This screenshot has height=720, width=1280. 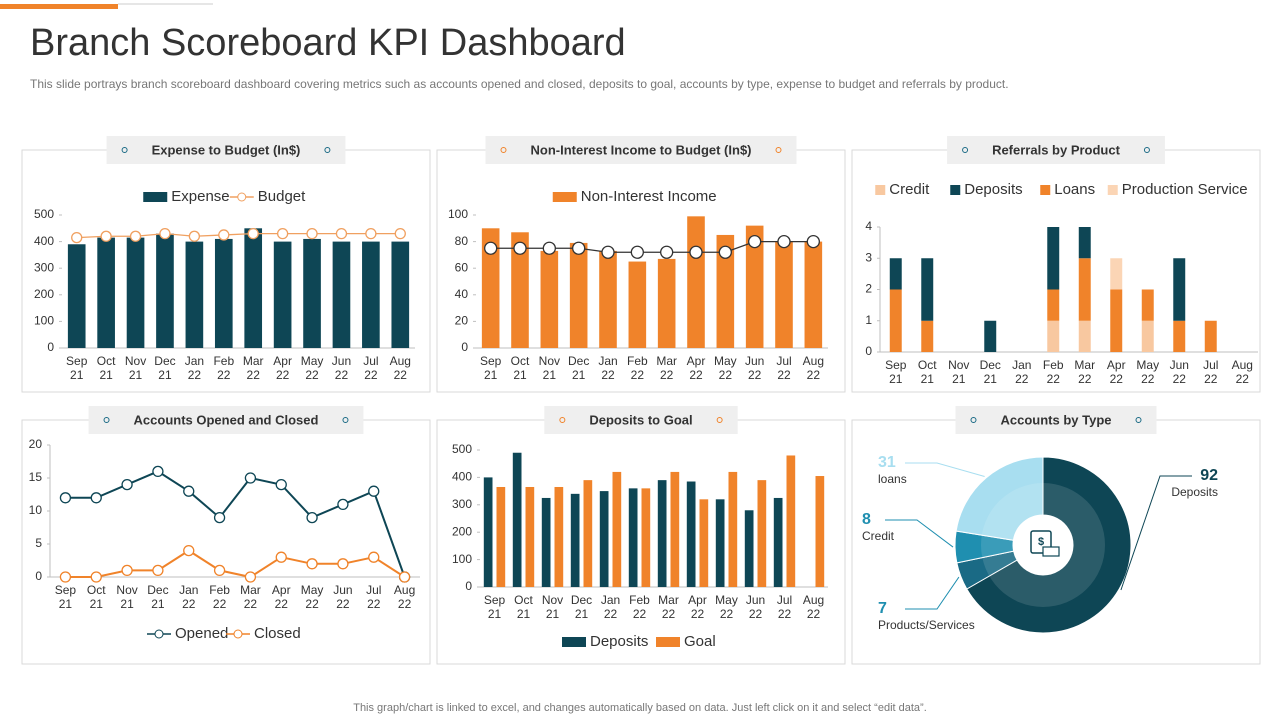 I want to click on line, so click(x=652, y=246).